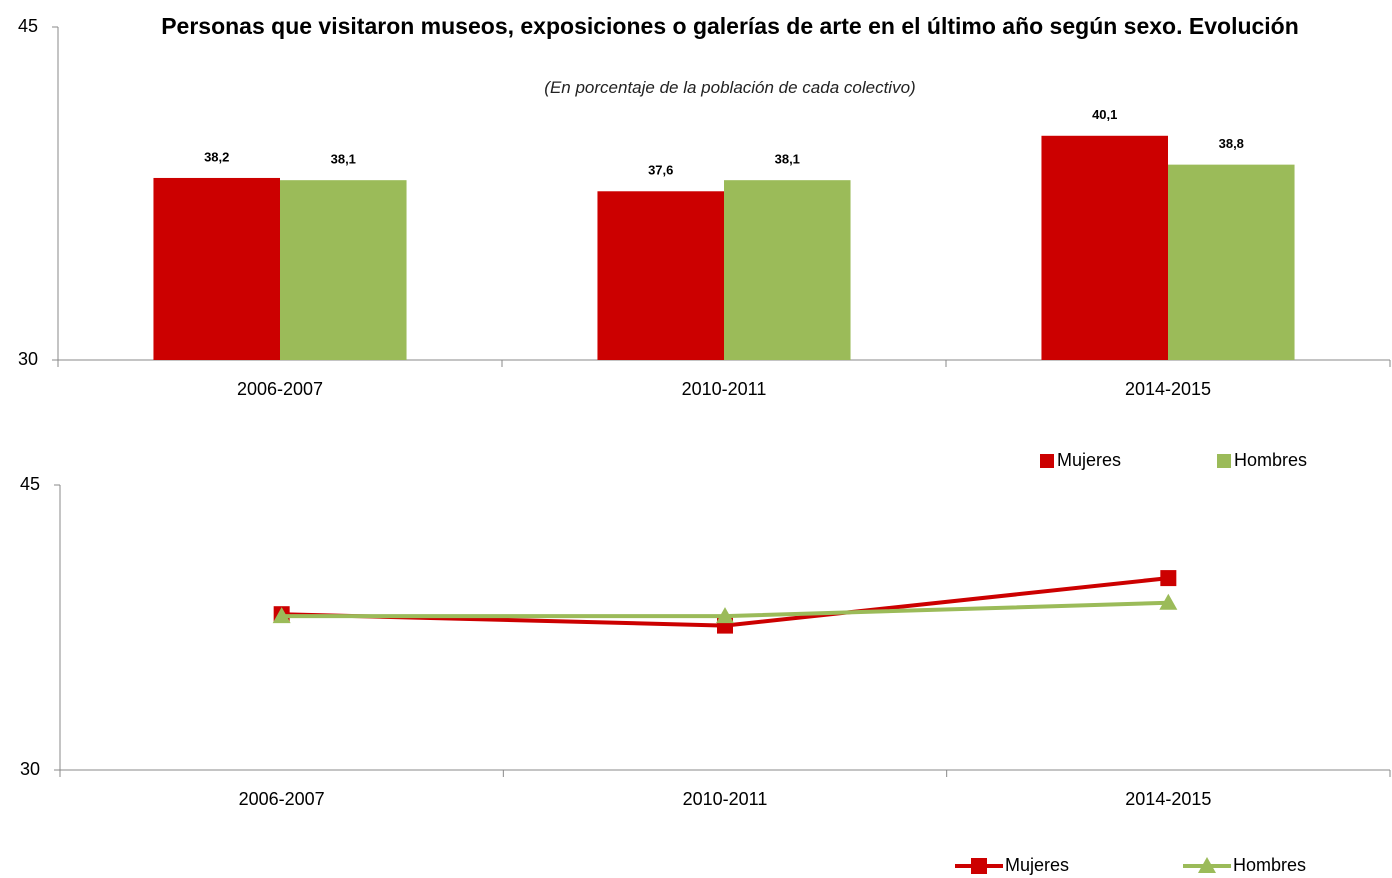 The height and width of the screenshot is (878, 1392). What do you see at coordinates (660, 170) in the screenshot?
I see `value-label: 37,6` at bounding box center [660, 170].